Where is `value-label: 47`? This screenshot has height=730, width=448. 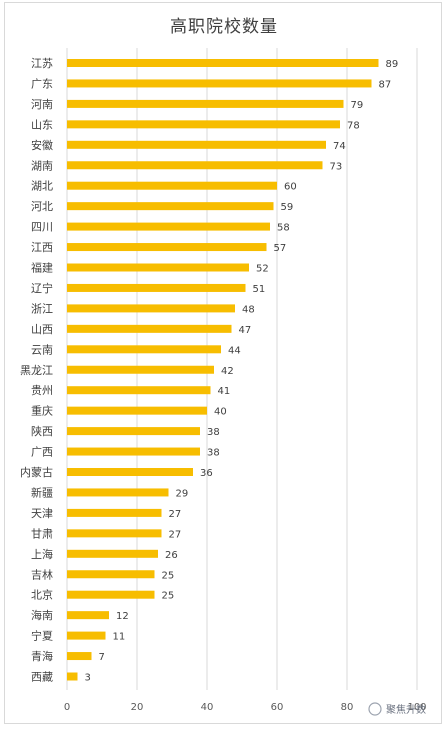
value-label: 47 is located at coordinates (245, 330).